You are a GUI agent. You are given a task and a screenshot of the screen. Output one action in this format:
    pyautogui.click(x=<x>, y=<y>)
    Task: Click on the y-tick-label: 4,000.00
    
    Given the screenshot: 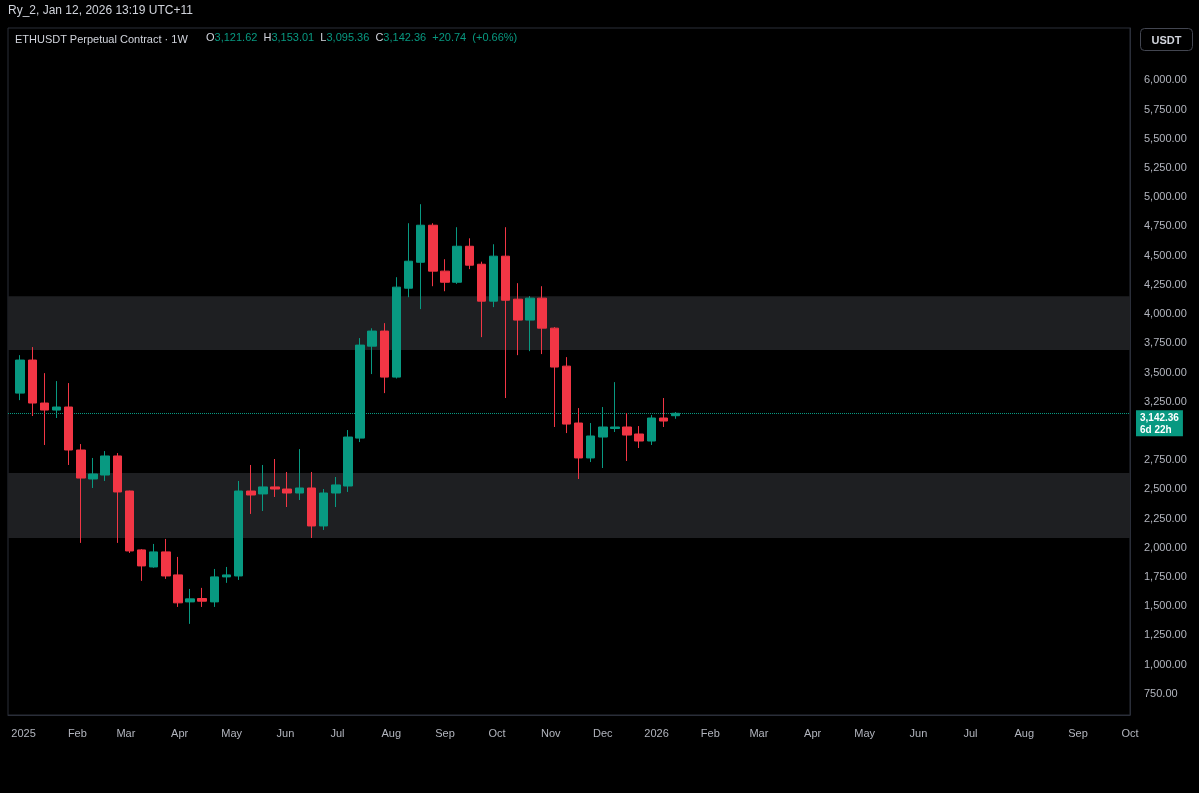 What is the action you would take?
    pyautogui.click(x=1165, y=313)
    